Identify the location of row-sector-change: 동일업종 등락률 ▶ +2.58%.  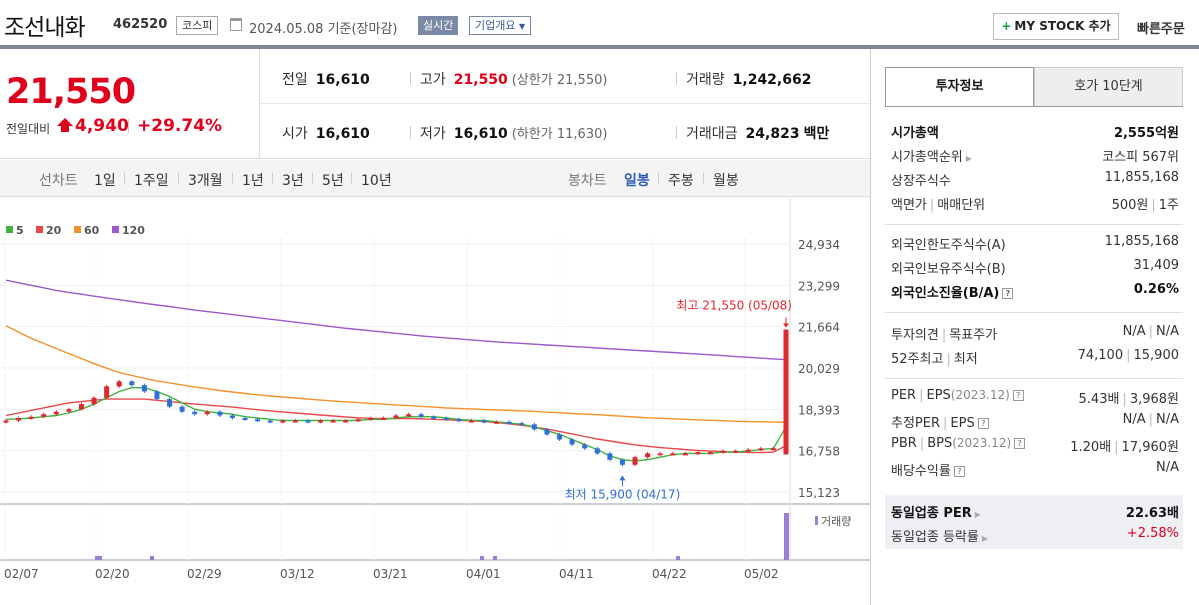
(1035, 536).